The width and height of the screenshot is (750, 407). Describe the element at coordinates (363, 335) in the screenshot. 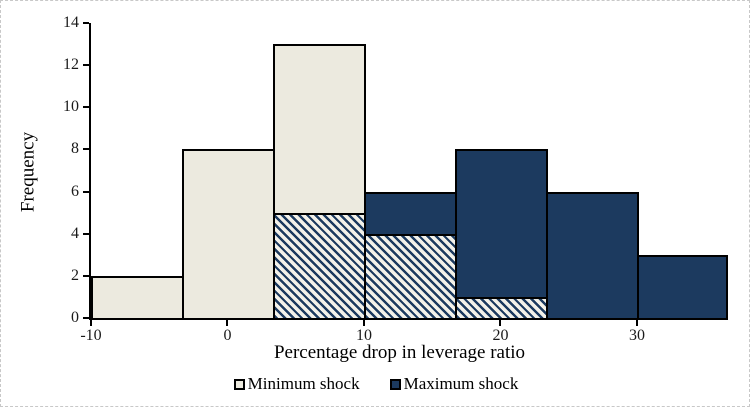

I see `x-axis-tick-label: 10` at that location.